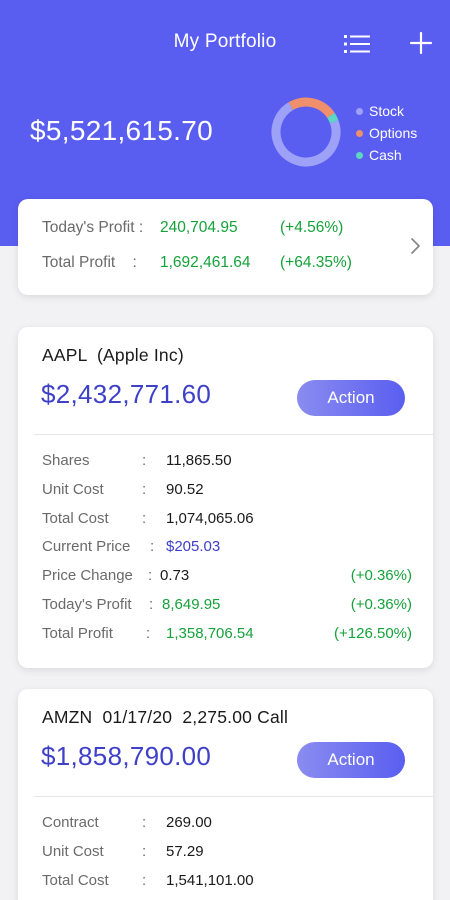 The width and height of the screenshot is (450, 900). Describe the element at coordinates (416, 246) in the screenshot. I see `chevron-right-icon` at that location.